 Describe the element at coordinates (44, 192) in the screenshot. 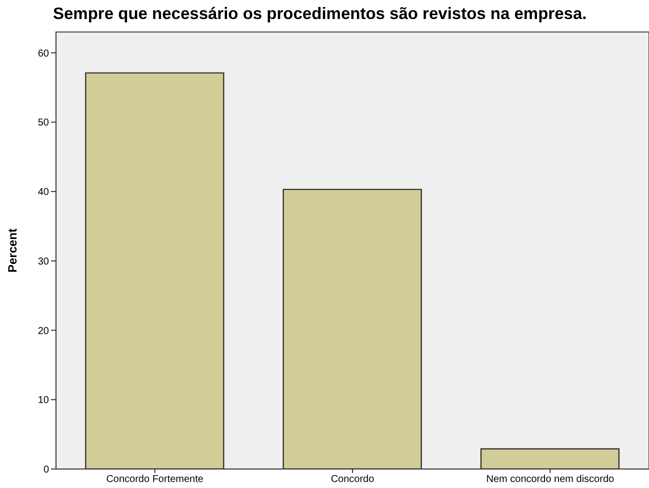

I see `y-tick-label: 40` at that location.